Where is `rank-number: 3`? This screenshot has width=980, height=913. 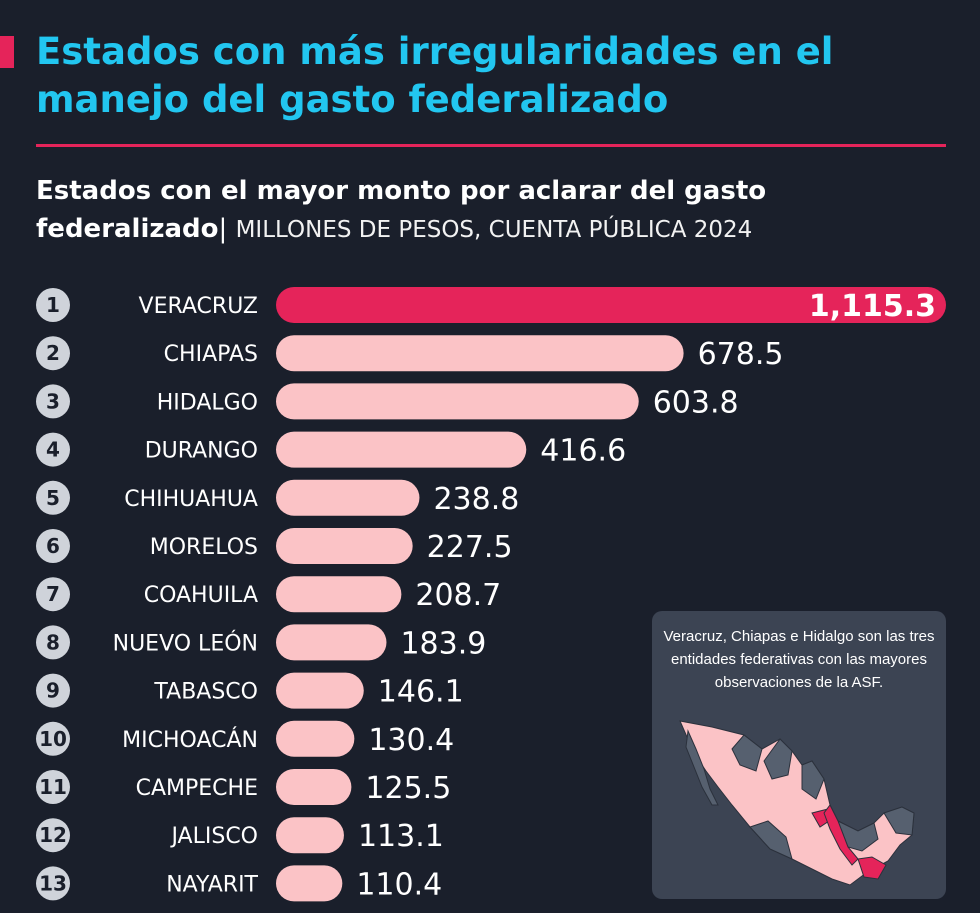 rank-number: 3 is located at coordinates (53, 401).